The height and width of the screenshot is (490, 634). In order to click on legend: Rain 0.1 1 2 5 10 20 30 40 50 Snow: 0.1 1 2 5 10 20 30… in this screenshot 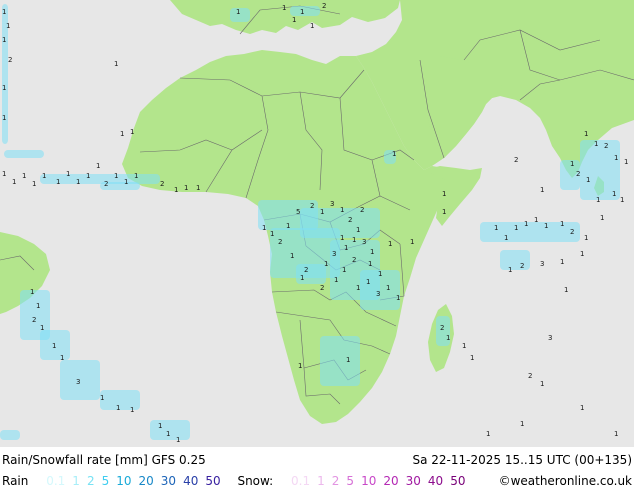, I will do `click(237, 481)`.